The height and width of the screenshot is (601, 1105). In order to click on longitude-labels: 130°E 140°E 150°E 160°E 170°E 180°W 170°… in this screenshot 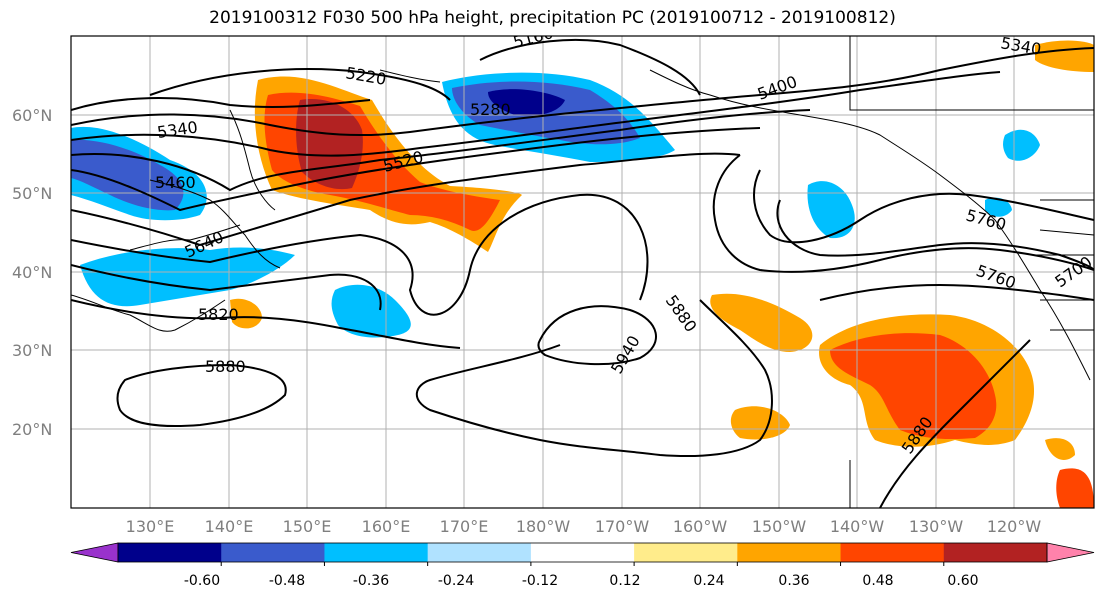, I will do `click(584, 526)`.